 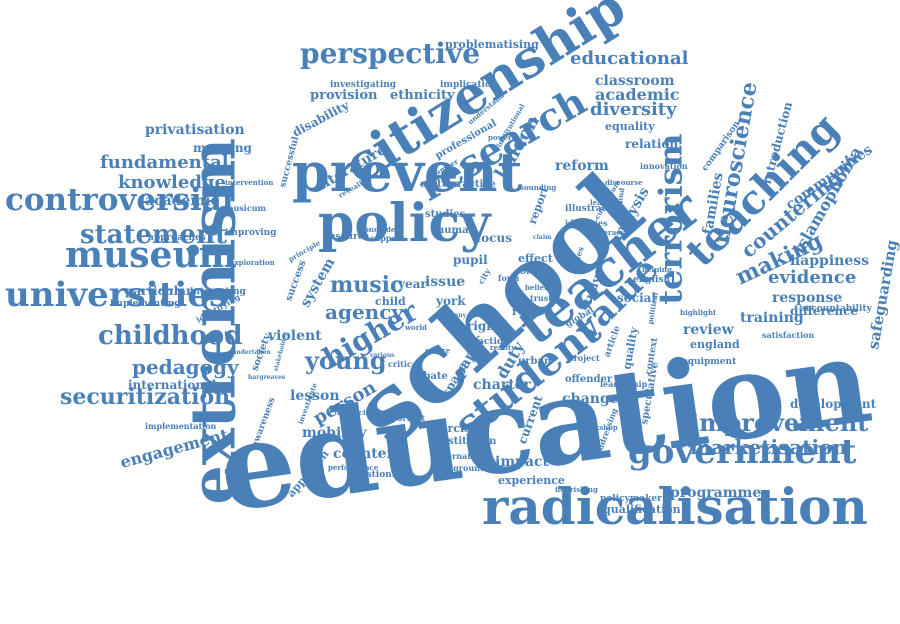 What do you see at coordinates (452, 429) in the screenshot?
I see `word-exercise: exercise` at bounding box center [452, 429].